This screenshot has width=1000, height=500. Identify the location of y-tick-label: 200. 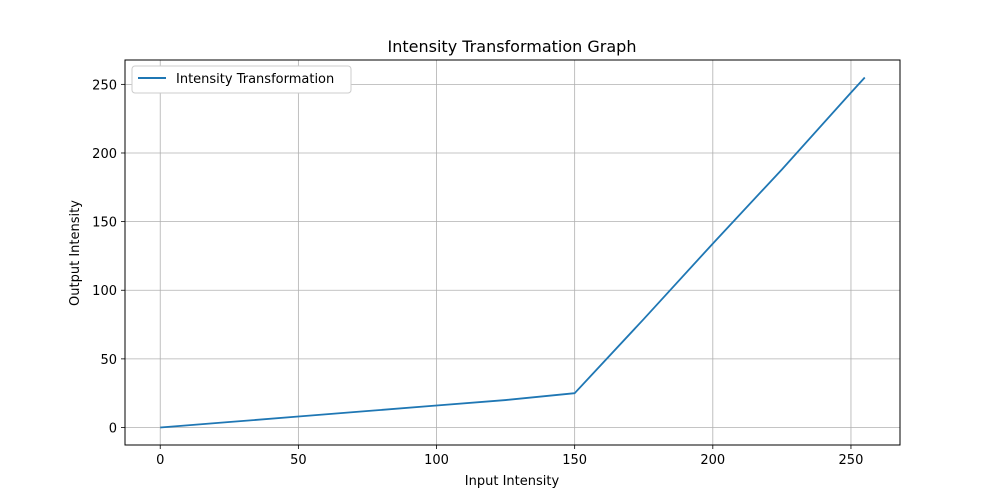
(104, 154).